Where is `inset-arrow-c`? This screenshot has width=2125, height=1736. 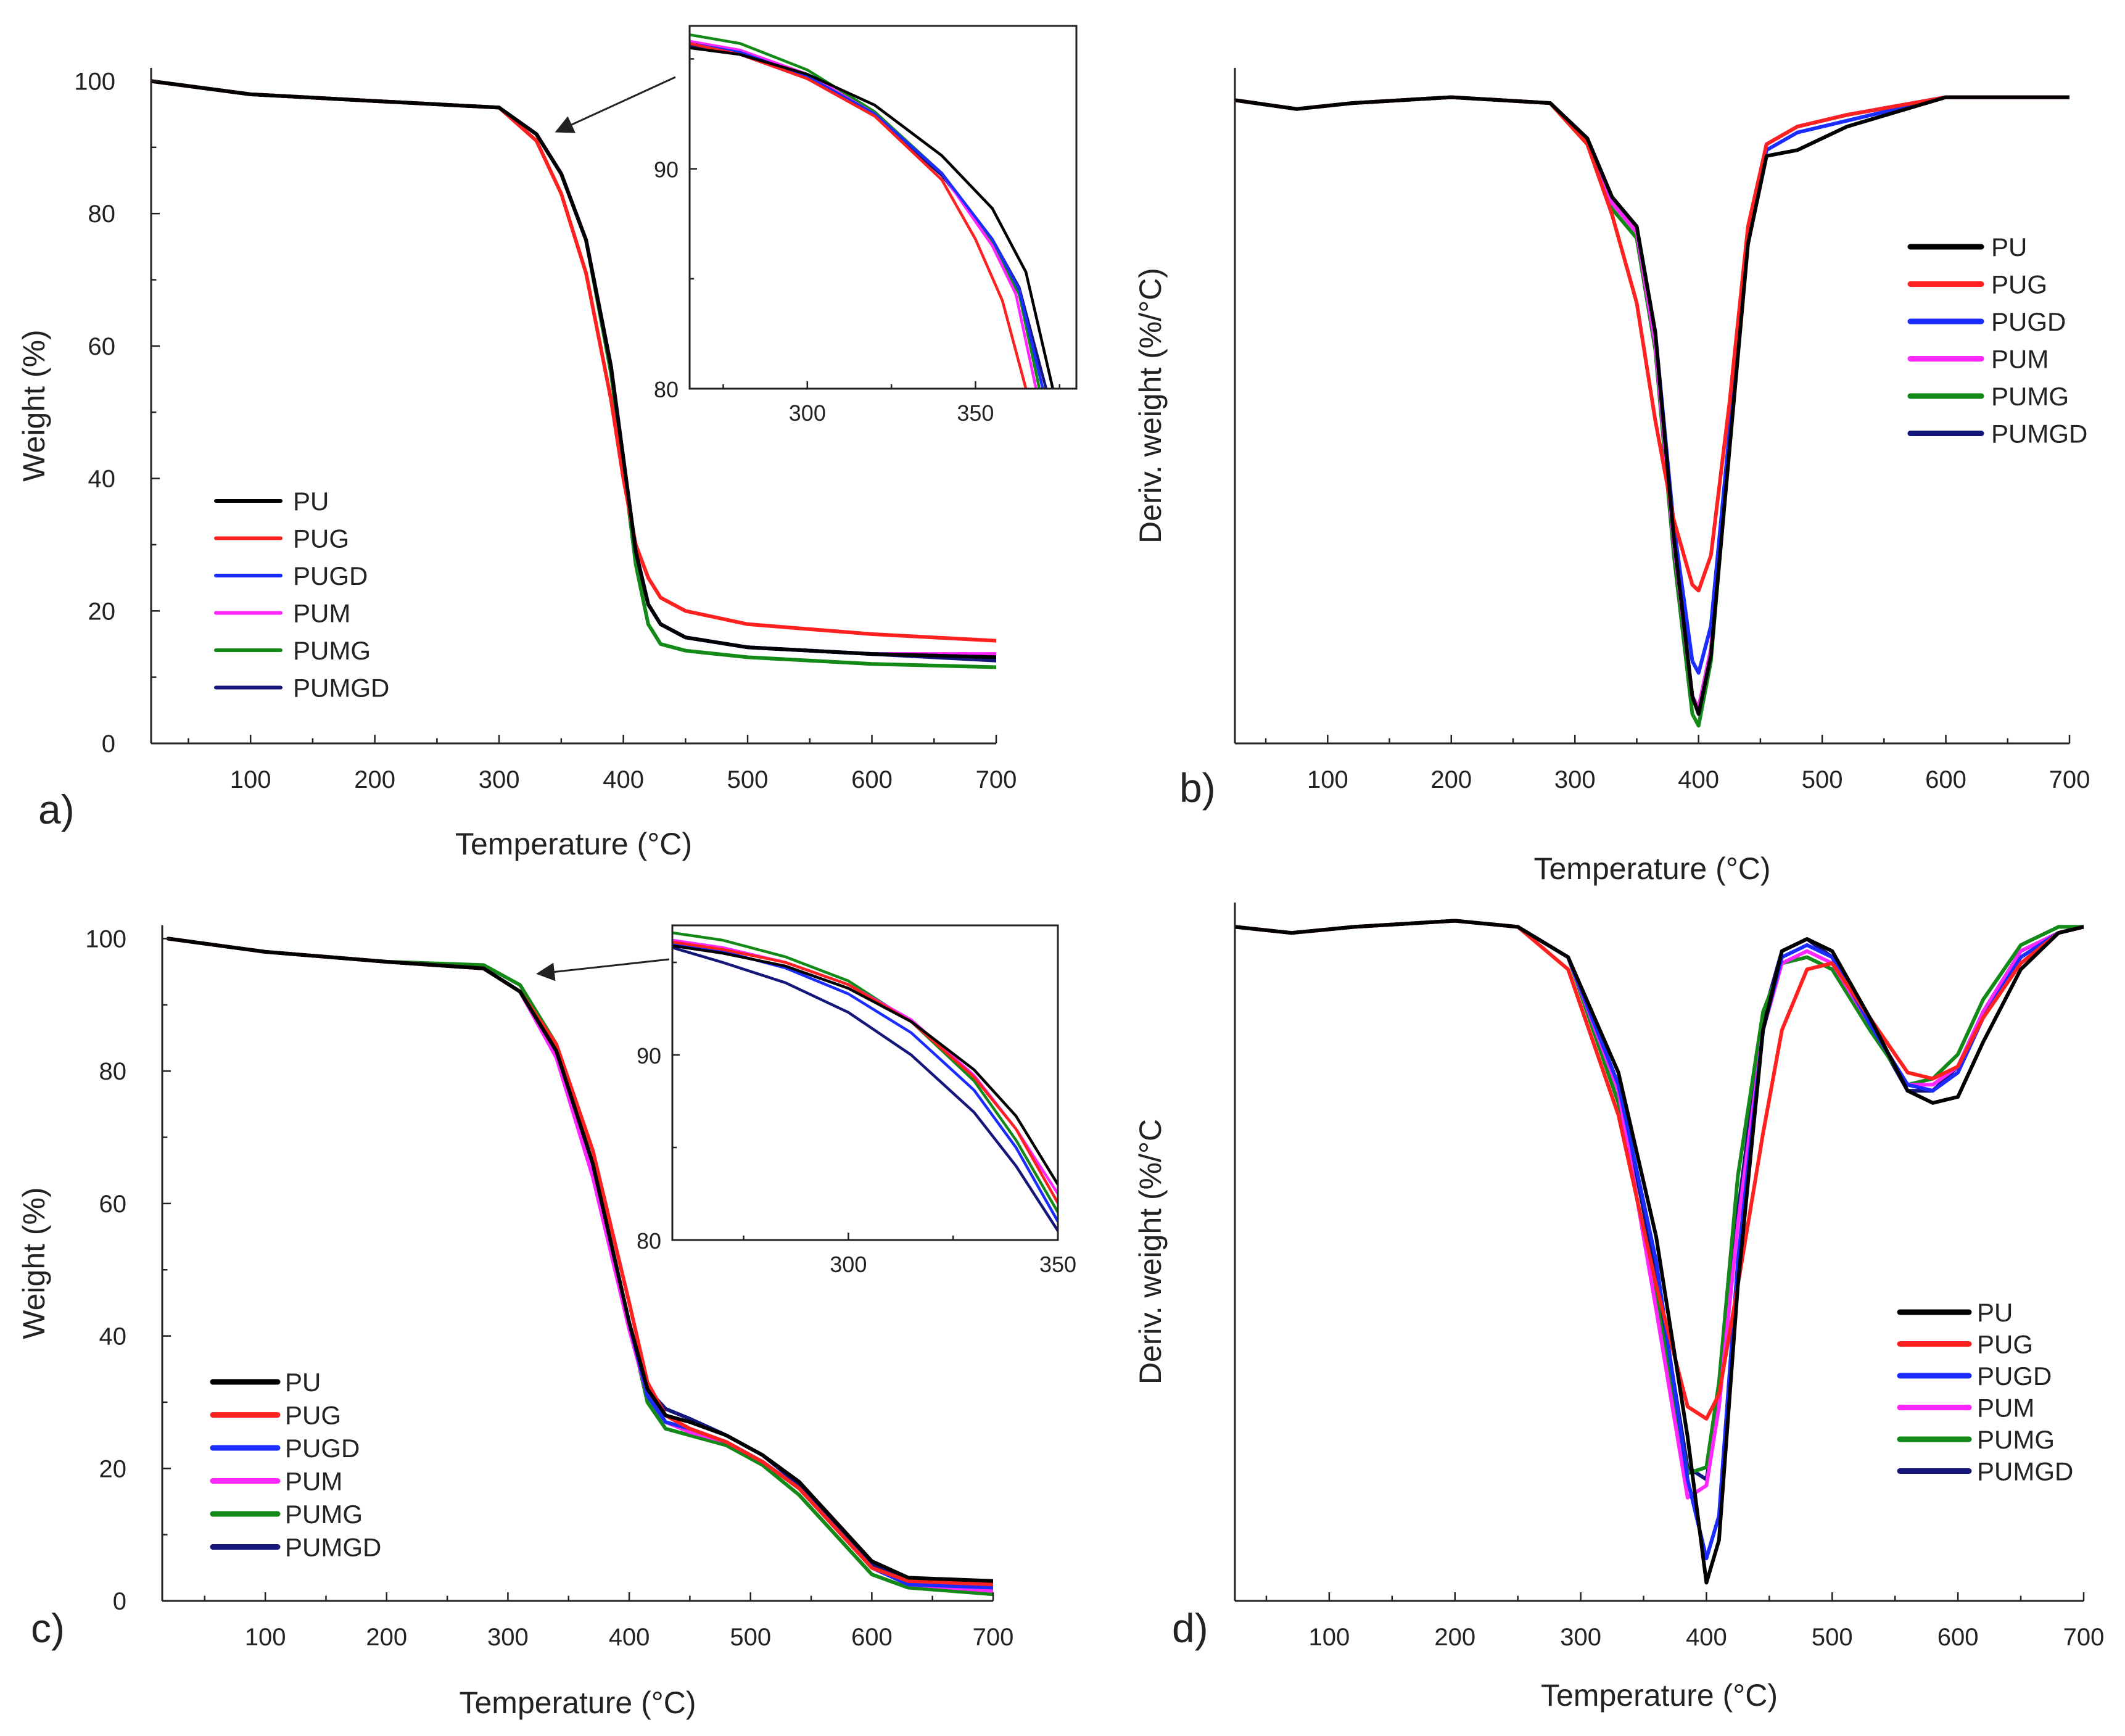 inset-arrow-c is located at coordinates (603, 970).